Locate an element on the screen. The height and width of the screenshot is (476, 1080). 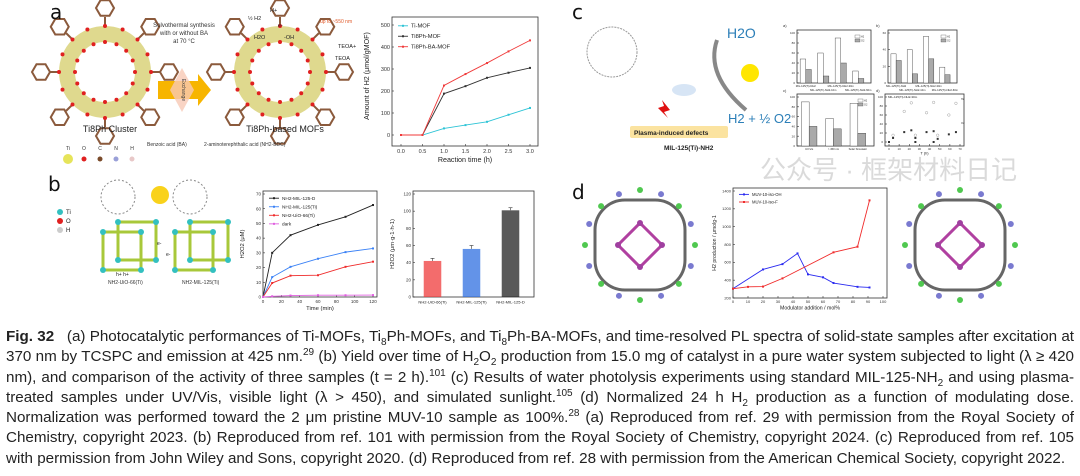
category-label: UV-Vis is located at coordinates (809, 149).